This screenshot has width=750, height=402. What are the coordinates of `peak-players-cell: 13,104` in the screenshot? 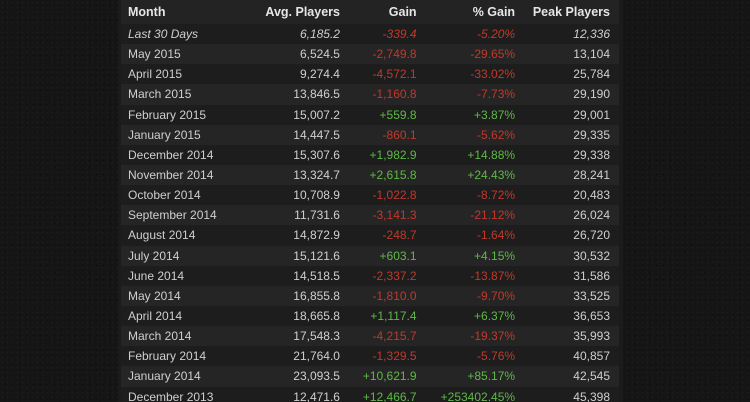 It's located at (567, 54).